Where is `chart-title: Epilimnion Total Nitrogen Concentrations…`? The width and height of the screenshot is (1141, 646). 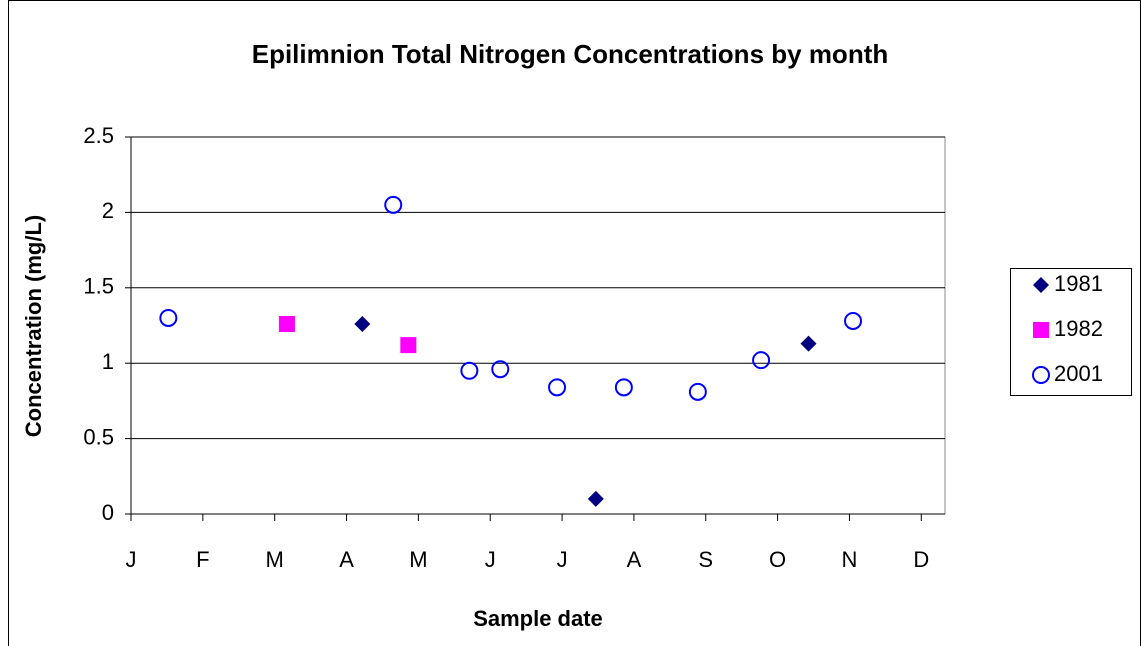 chart-title: Epilimnion Total Nitrogen Concentrations… is located at coordinates (570, 54).